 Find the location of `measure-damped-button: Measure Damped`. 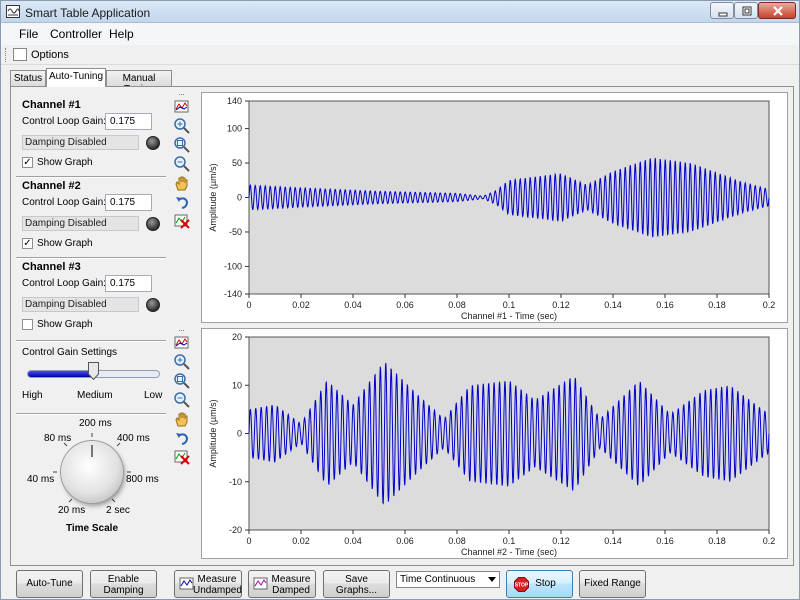

measure-damped-button: Measure Damped is located at coordinates (282, 584).